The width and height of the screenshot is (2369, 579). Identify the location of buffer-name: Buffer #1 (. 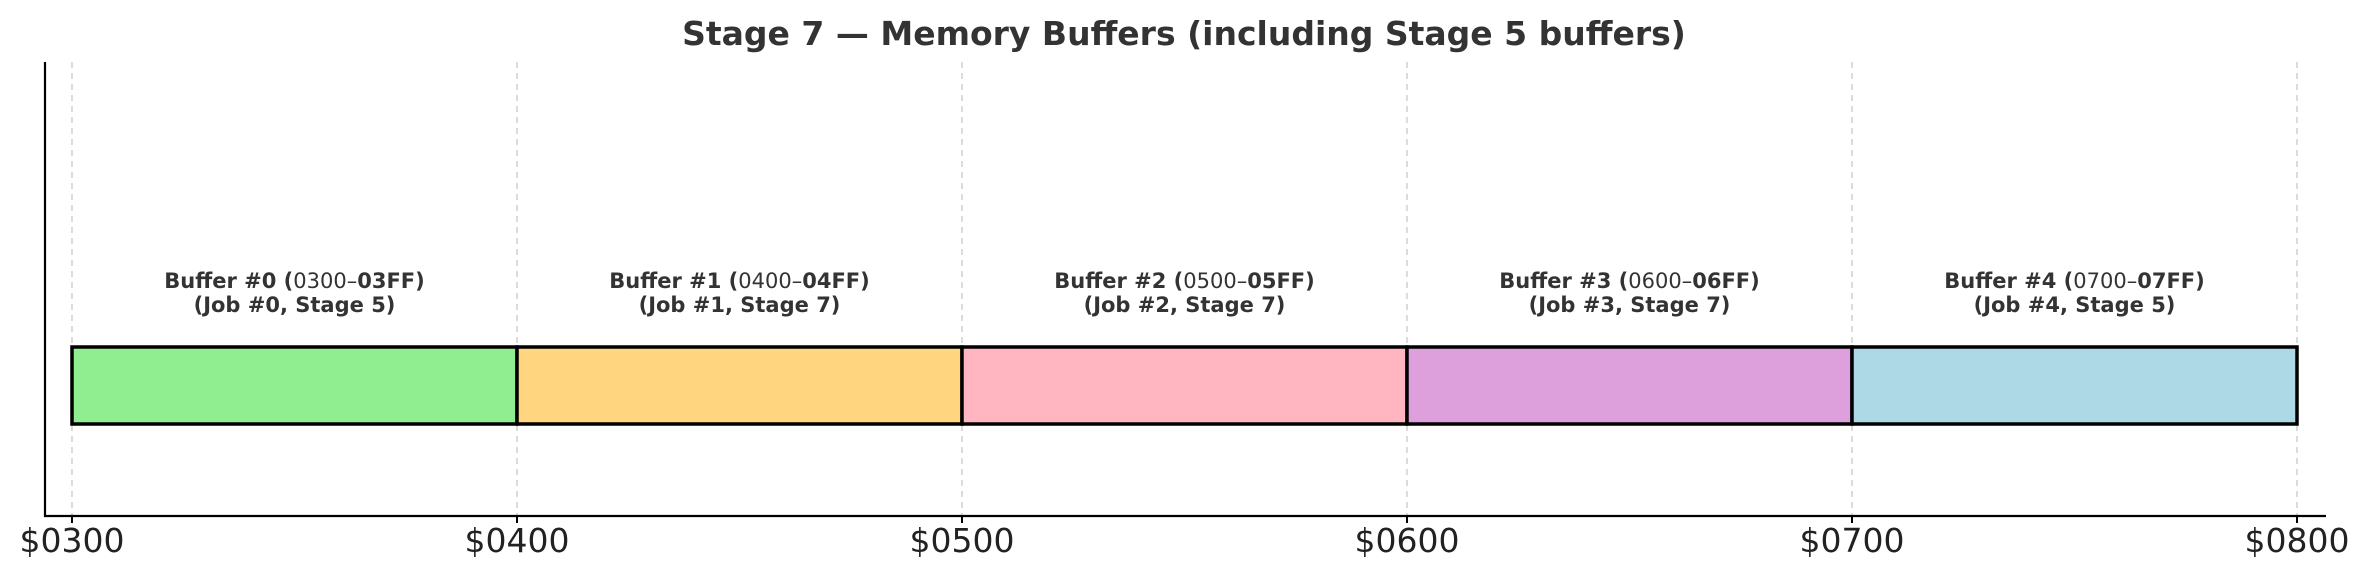
(673, 281).